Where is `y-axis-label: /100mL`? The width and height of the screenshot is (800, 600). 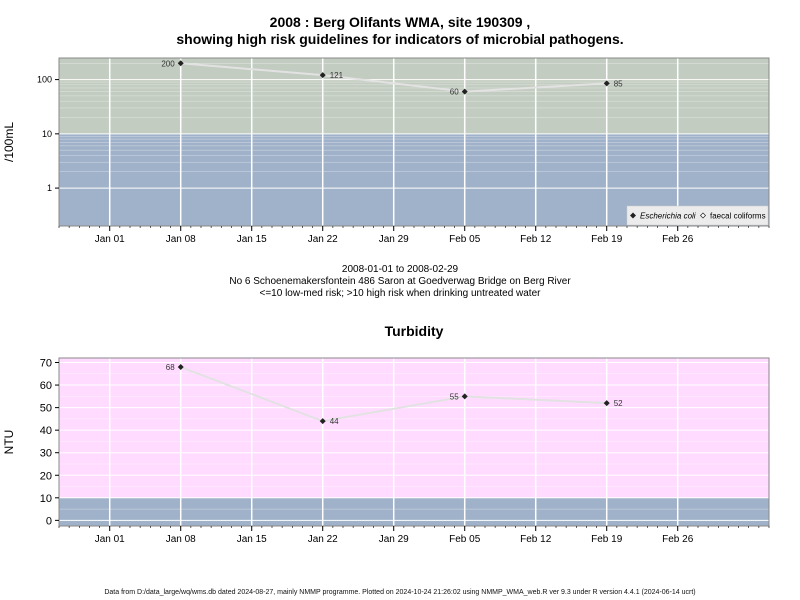 y-axis-label: /100mL is located at coordinates (9, 142).